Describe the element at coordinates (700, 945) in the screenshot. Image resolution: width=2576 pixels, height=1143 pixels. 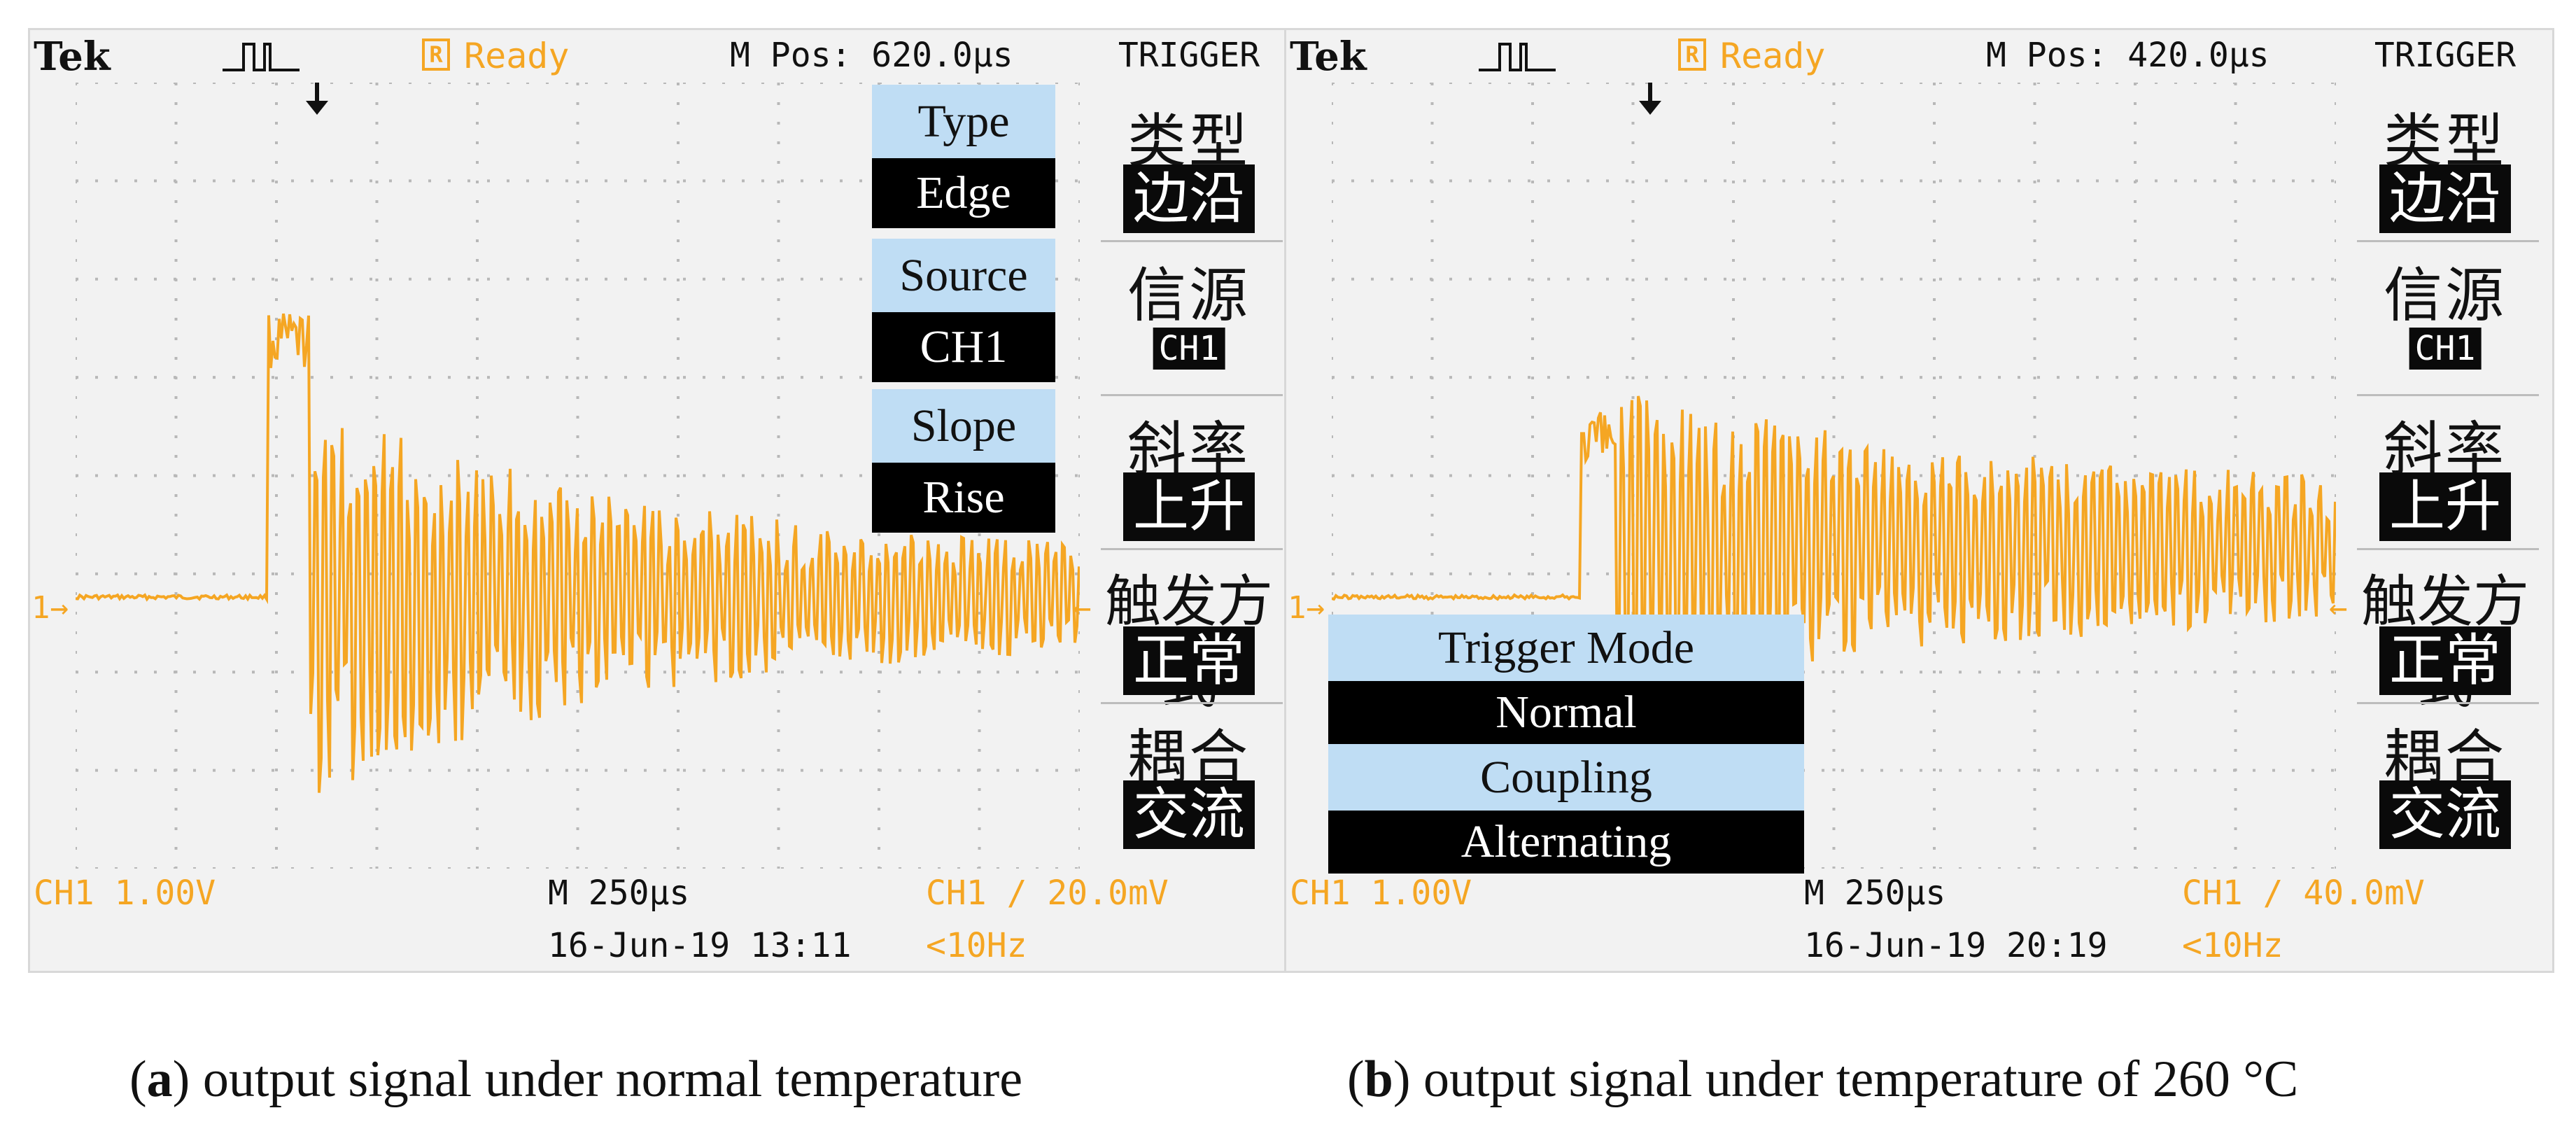
I see `datetime: 16-Jun-19 13:11` at that location.